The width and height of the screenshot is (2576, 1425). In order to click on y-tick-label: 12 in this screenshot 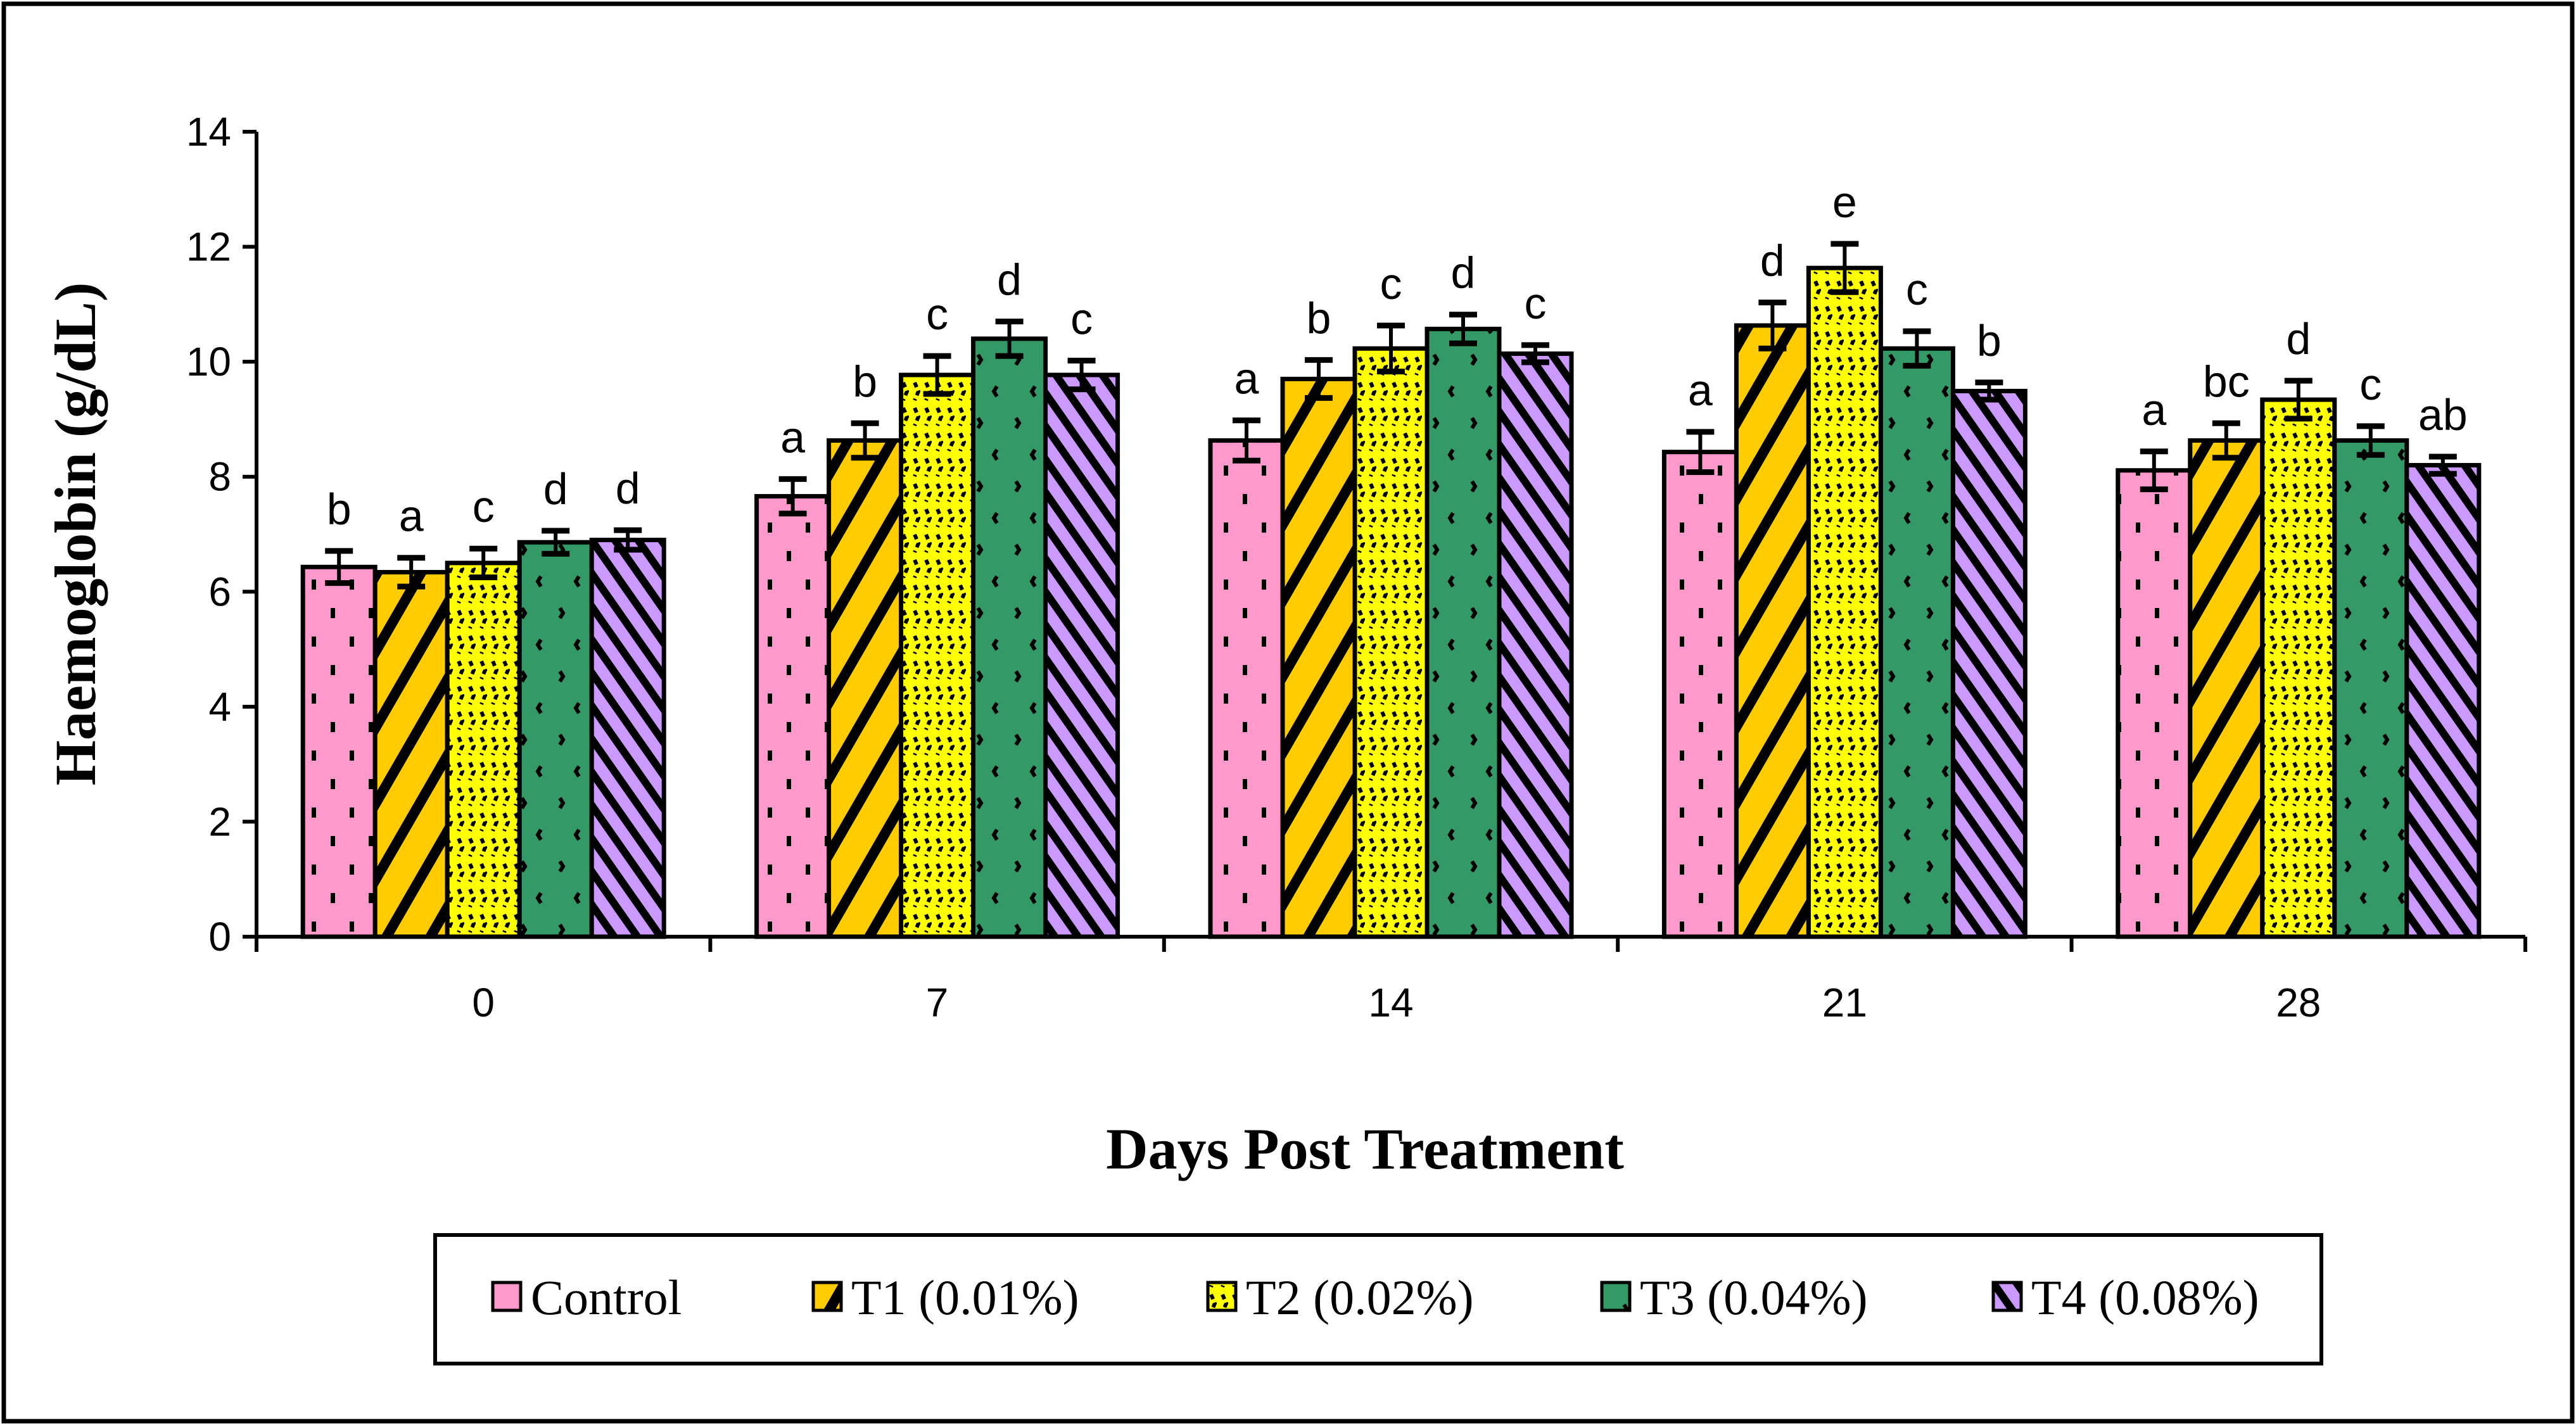, I will do `click(208, 247)`.